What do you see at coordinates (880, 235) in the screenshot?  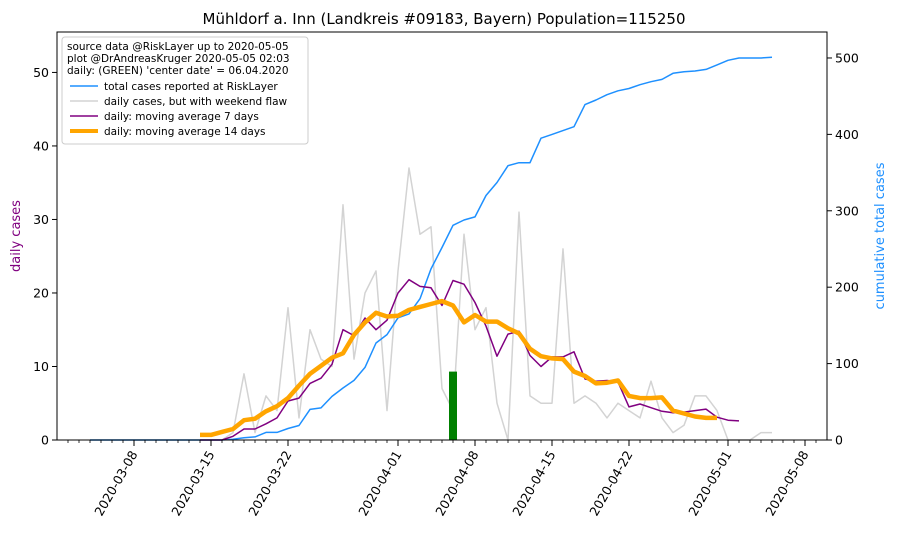 I see `y-axis-right-label: cumulative total cases` at bounding box center [880, 235].